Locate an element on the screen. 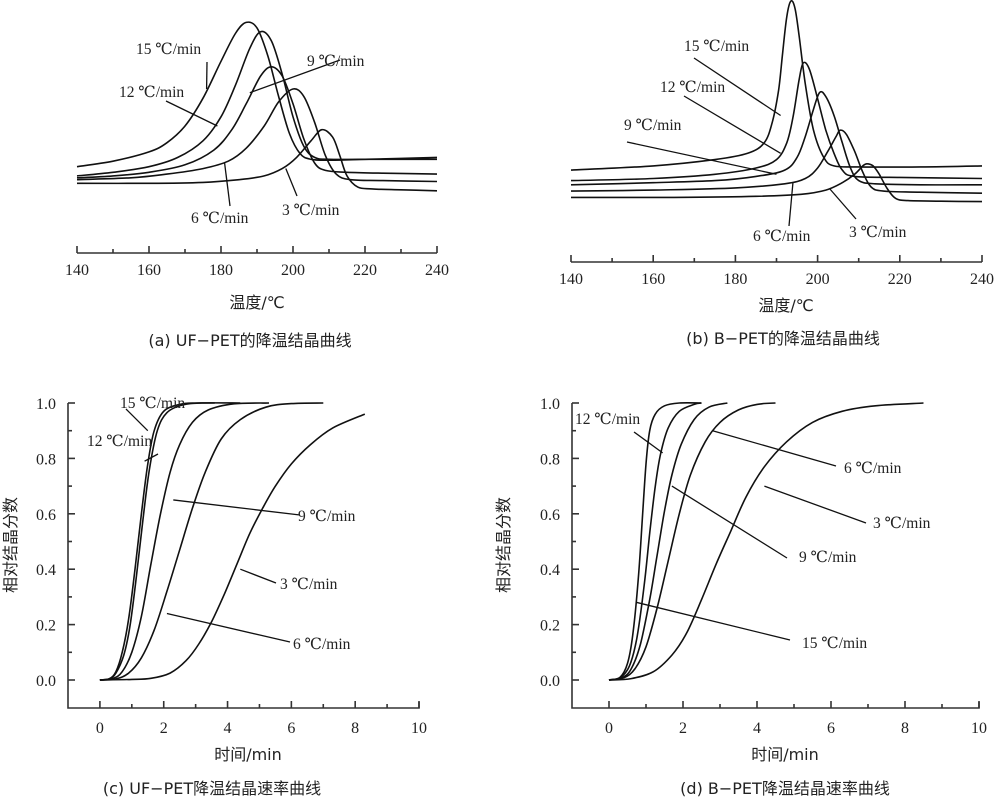 The image size is (1000, 801). y-tick-label: 1.0 is located at coordinates (46, 404).